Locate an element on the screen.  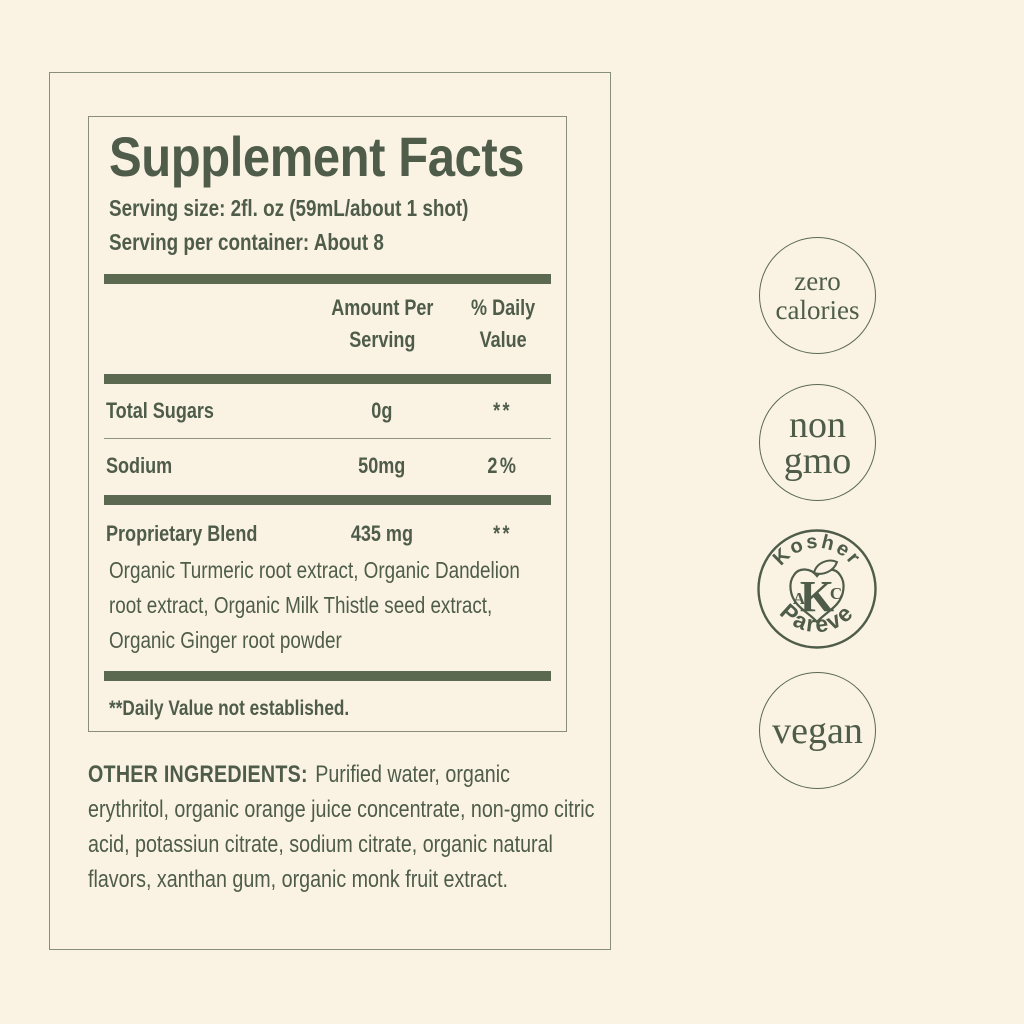
header-amount-line1: Amount Per is located at coordinates (382, 307).